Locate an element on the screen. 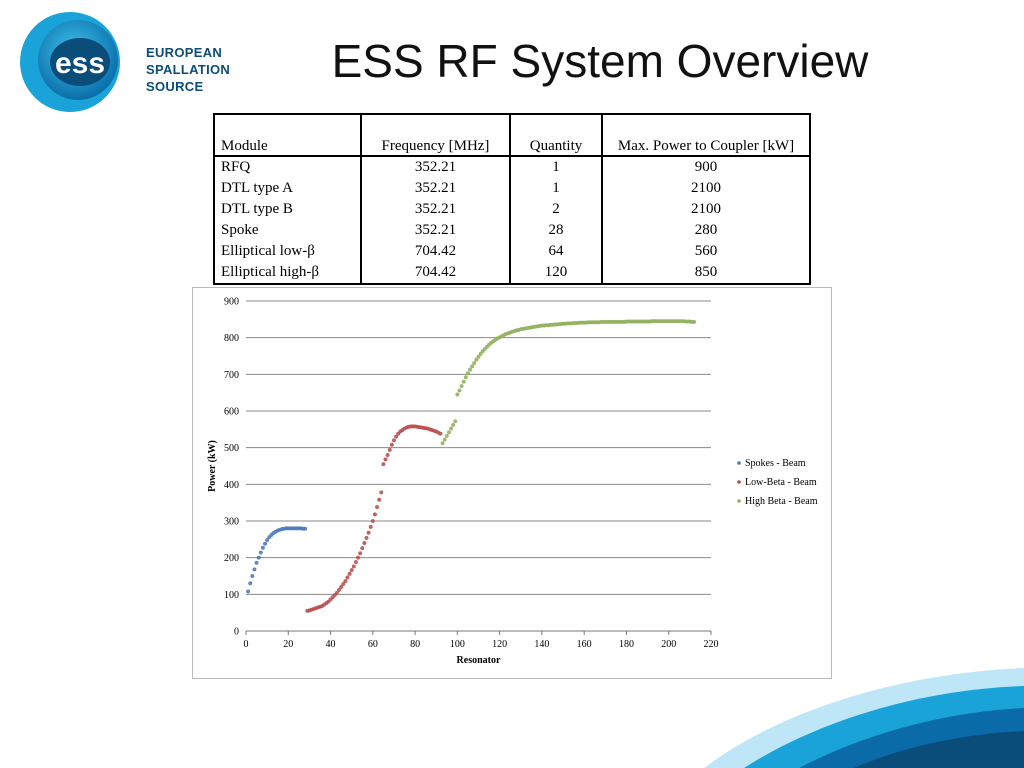 The height and width of the screenshot is (768, 1024). slide-title: ESS RF System Overview is located at coordinates (600, 61).